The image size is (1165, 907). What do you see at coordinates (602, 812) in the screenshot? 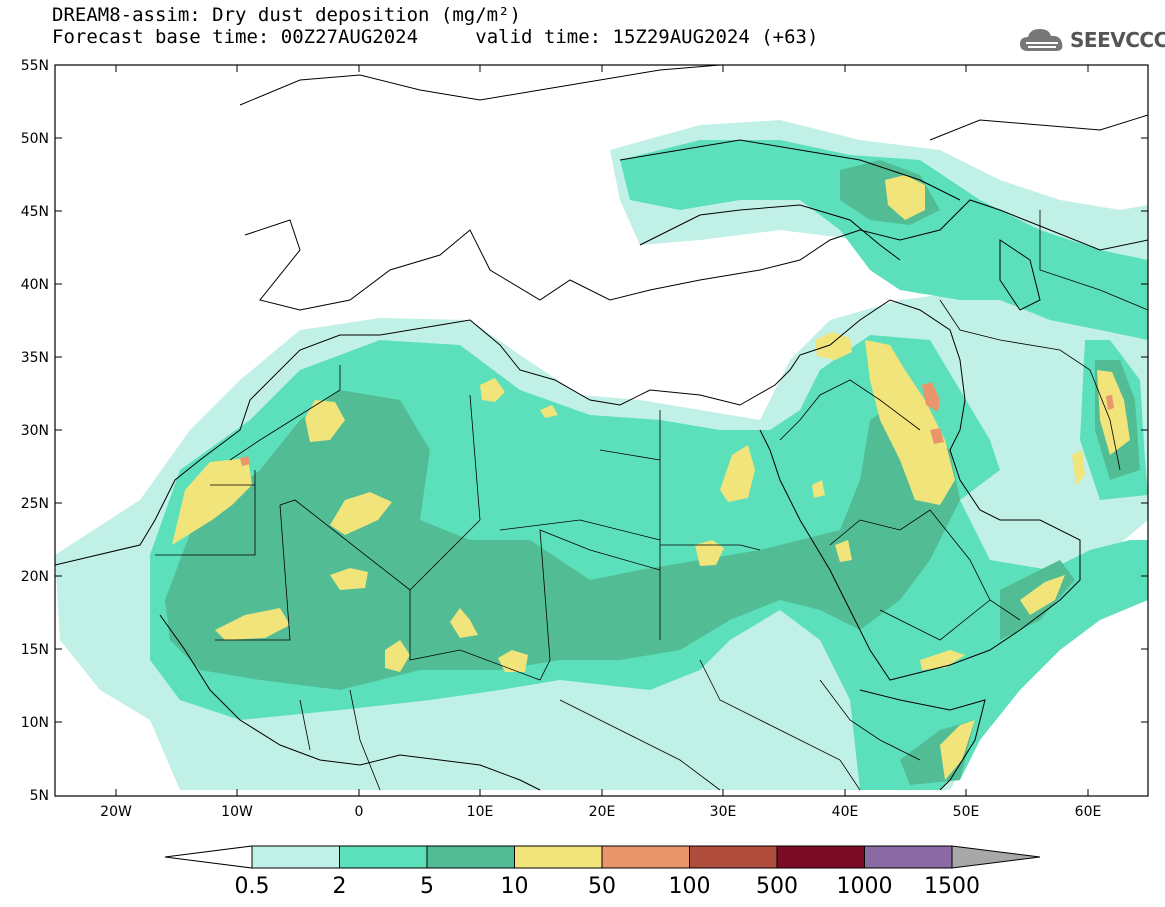
I see `lon-label-20e: 20E` at bounding box center [602, 812].